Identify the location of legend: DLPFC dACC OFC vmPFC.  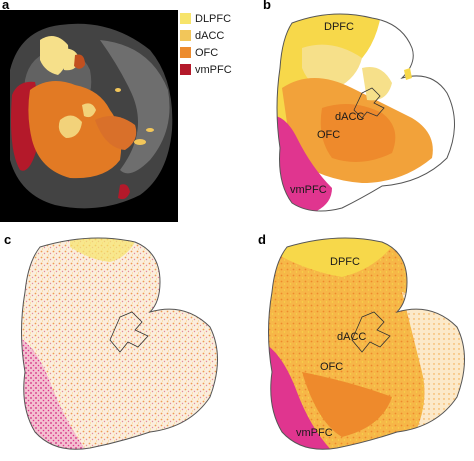
(217, 44).